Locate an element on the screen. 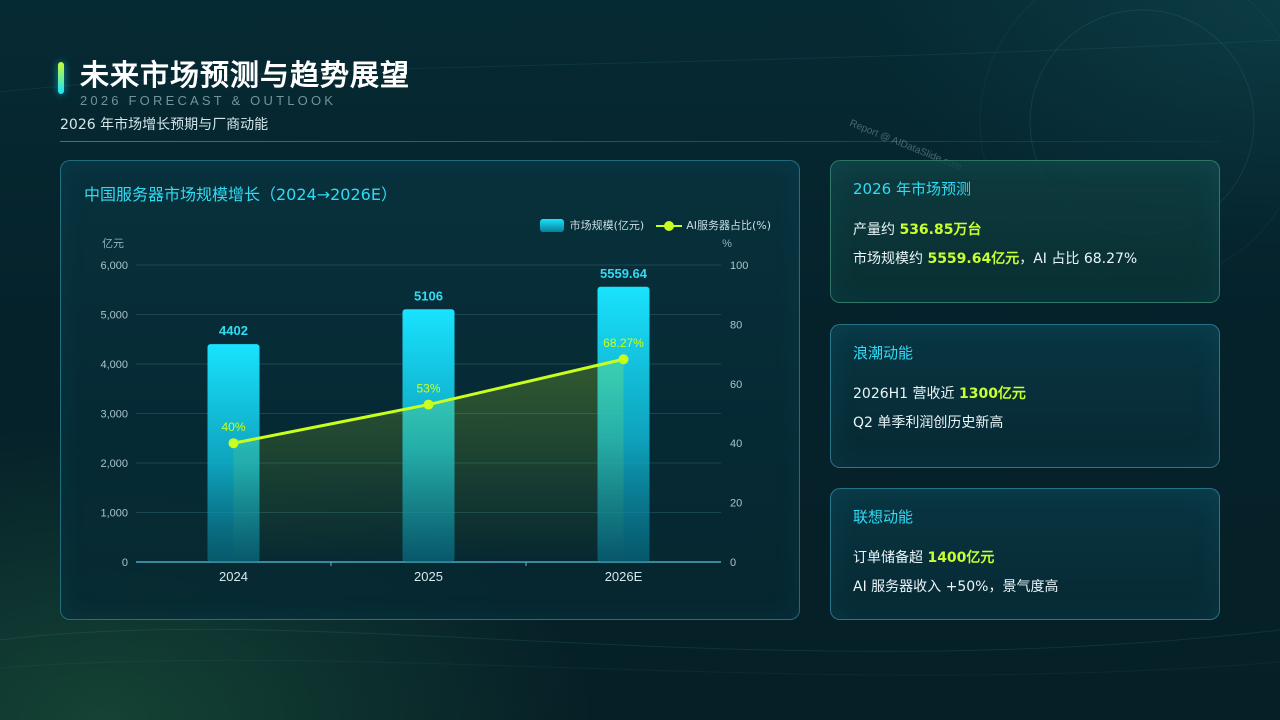 This screenshot has height=720, width=1280. point-ai-share-2024 is located at coordinates (233, 443).